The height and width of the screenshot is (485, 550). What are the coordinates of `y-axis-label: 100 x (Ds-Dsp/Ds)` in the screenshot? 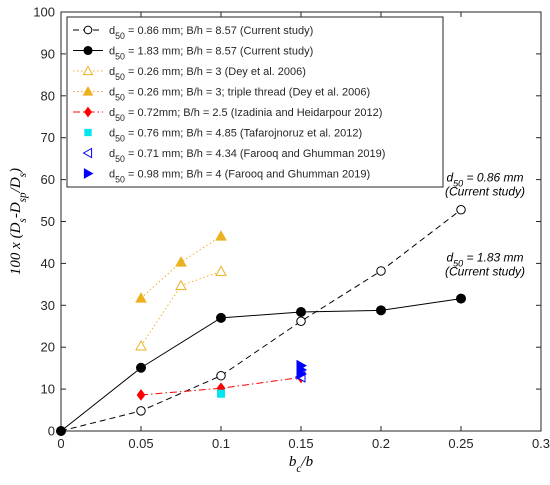 It's located at (18, 221).